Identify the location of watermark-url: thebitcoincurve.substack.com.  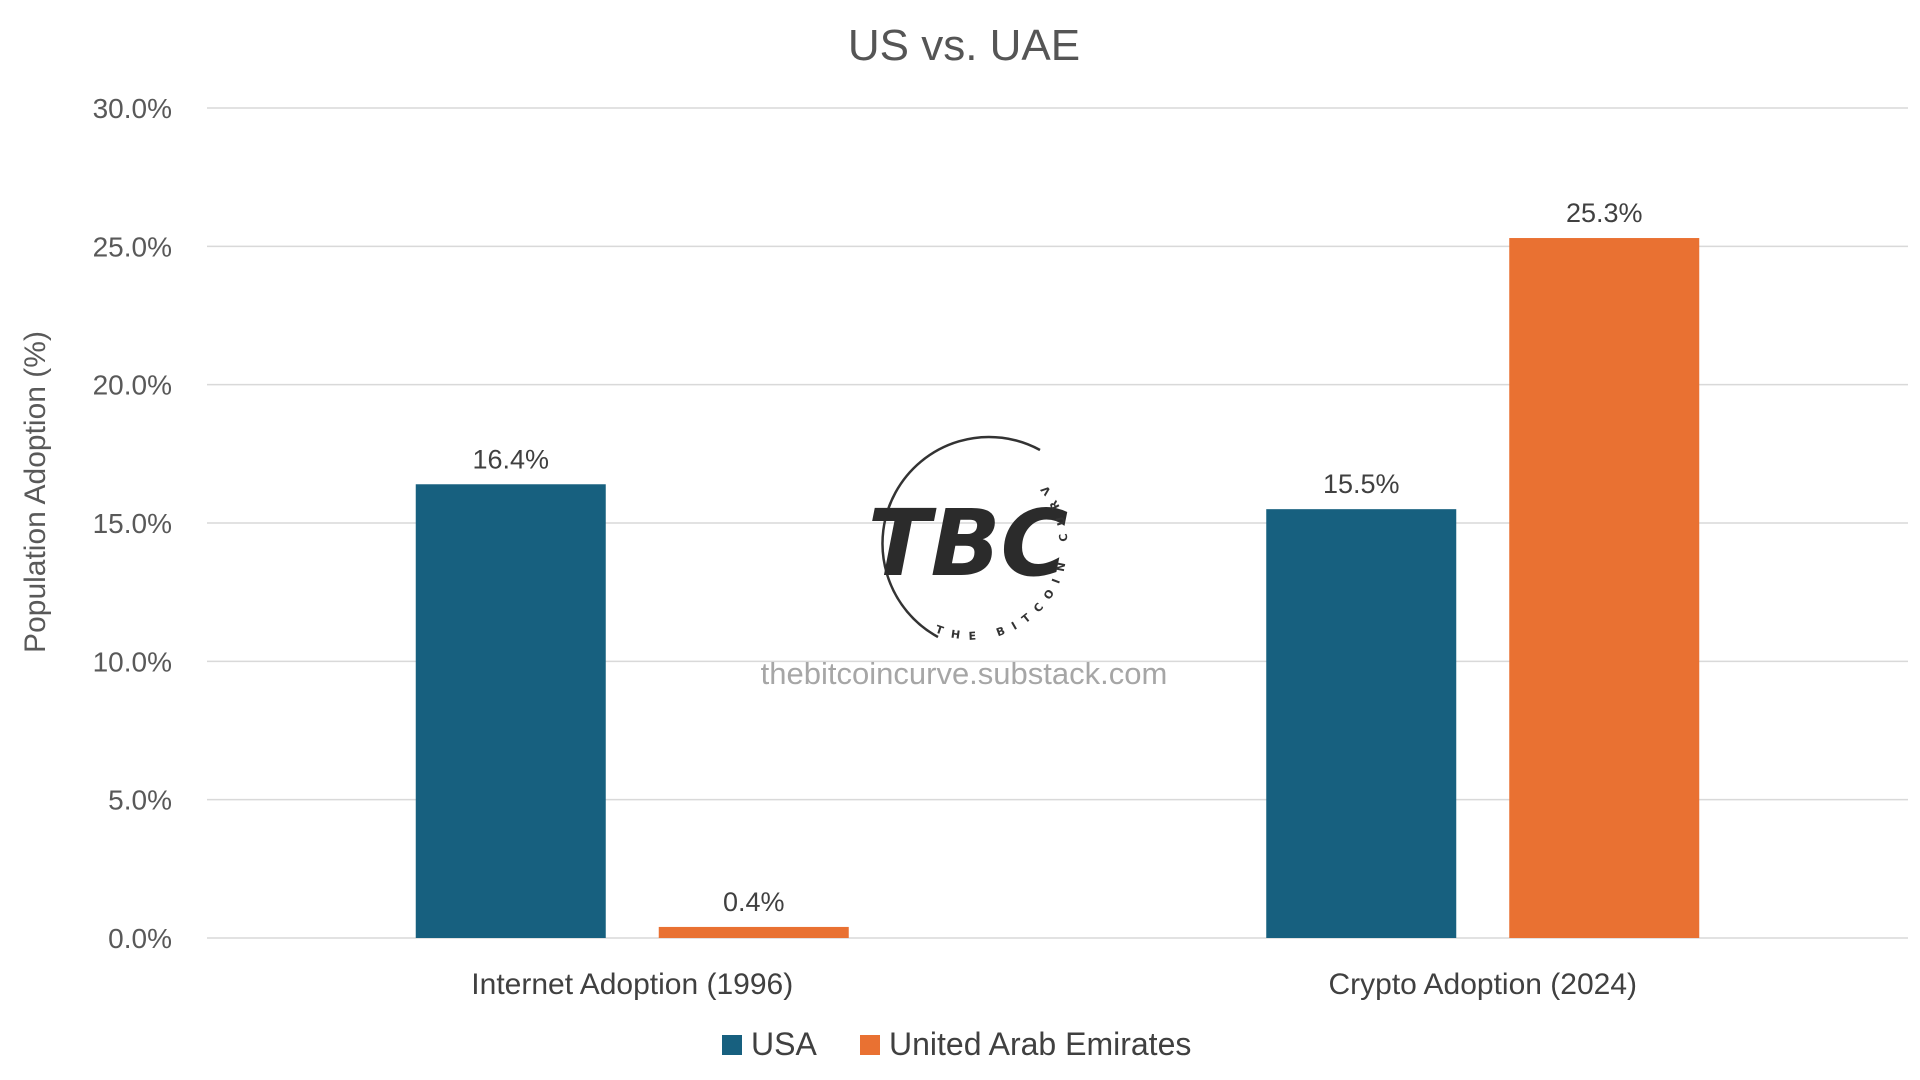
(964, 673).